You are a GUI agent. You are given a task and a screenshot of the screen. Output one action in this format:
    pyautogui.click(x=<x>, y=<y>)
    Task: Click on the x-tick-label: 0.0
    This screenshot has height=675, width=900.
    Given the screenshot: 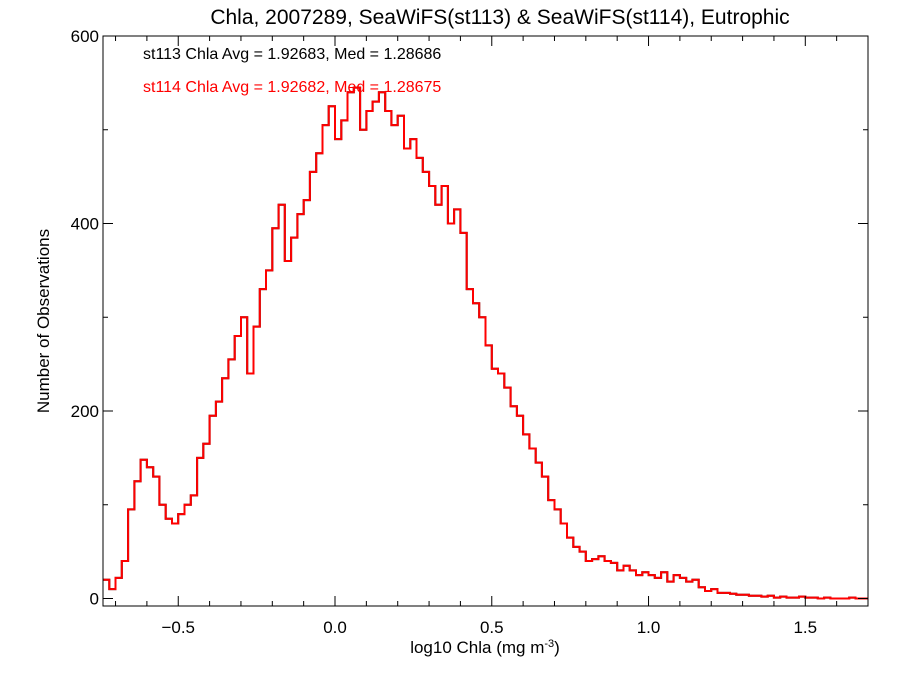 What is the action you would take?
    pyautogui.click(x=335, y=627)
    